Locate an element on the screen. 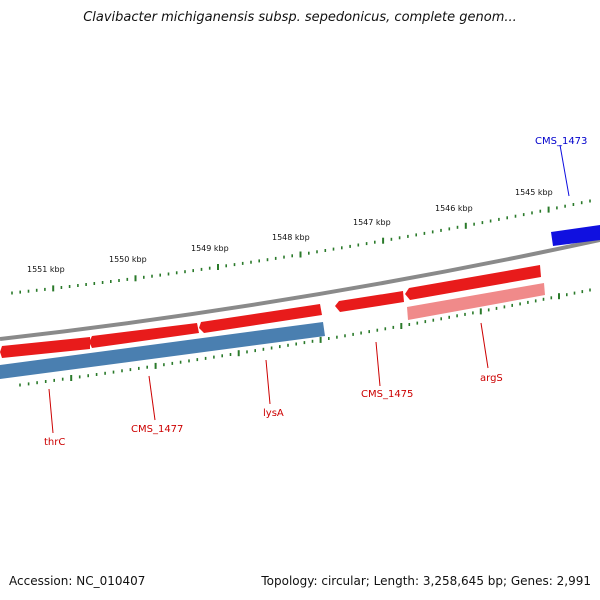 This screenshot has height=600, width=600. label-cms-1475: CMS_1475 is located at coordinates (387, 394).